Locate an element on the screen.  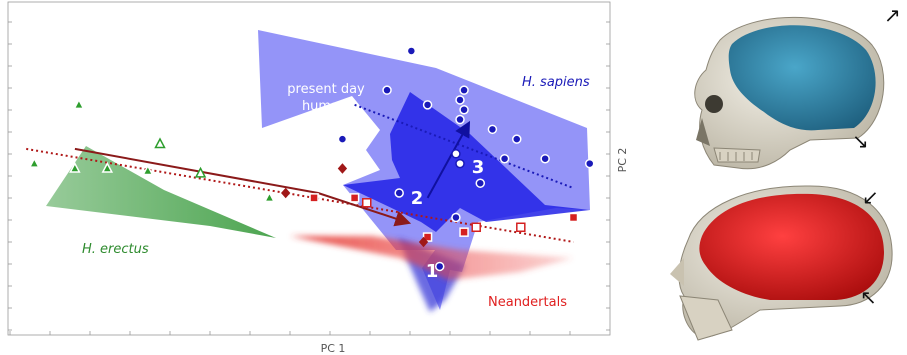
y-axis-label: PC 2 is located at coordinates (622, 160).